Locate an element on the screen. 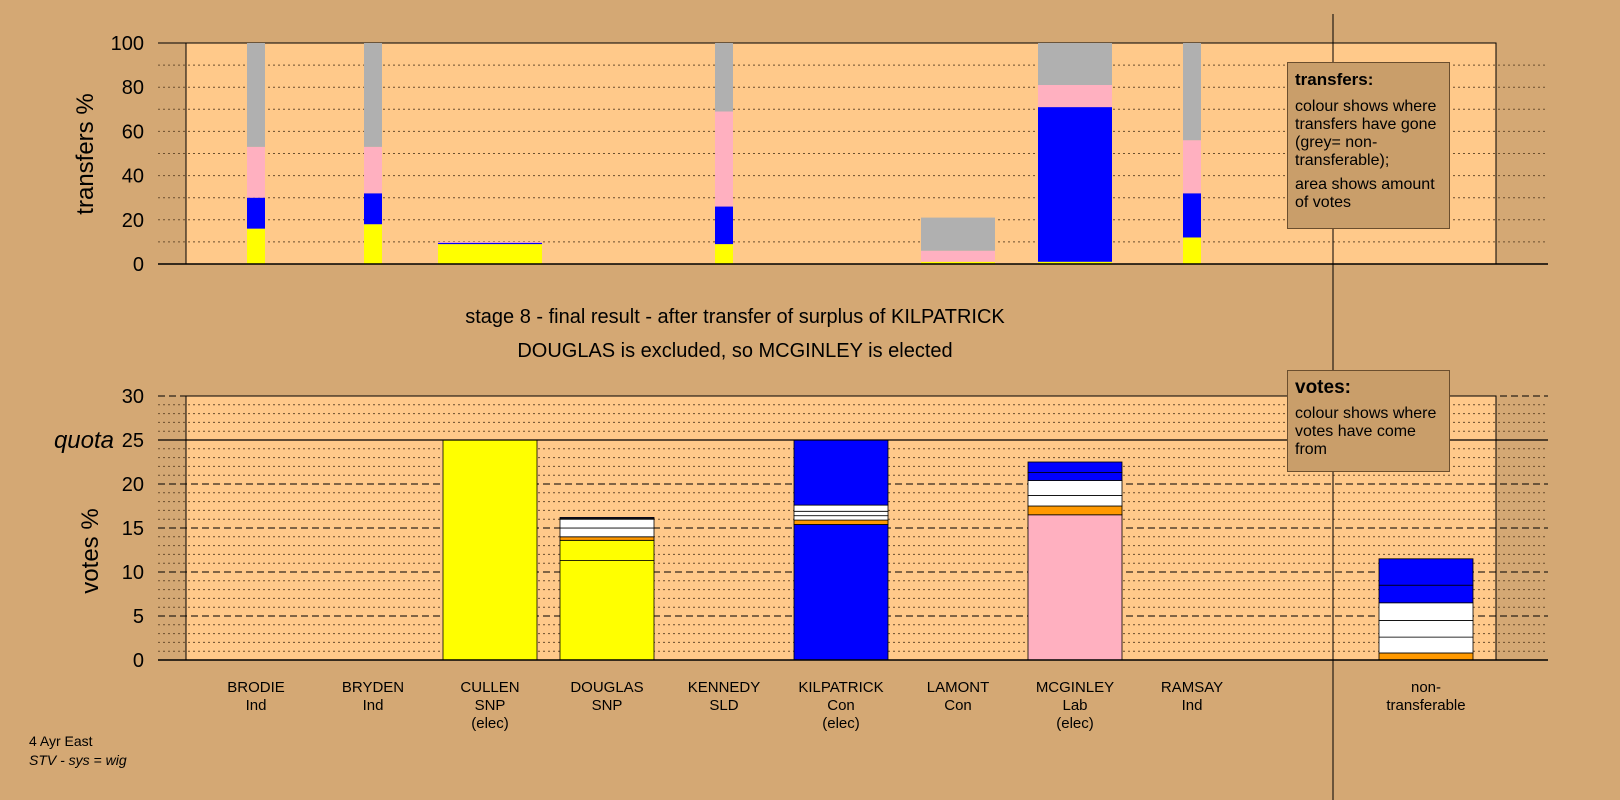 This screenshot has height=800, width=1620. footer-system: STV - sys = wig is located at coordinates (78, 760).